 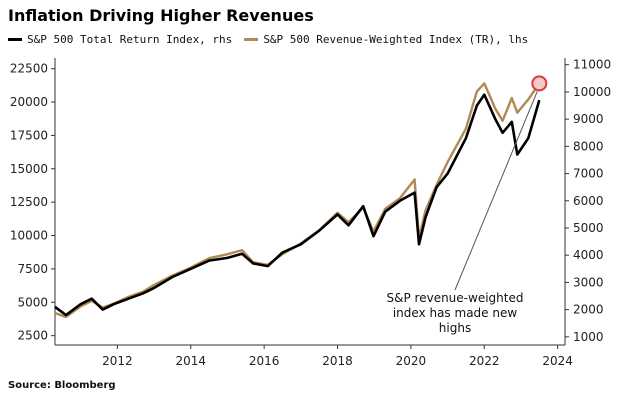 What do you see at coordinates (161, 15) in the screenshot?
I see `chart-title: Inflation Driving Higher Revenues` at bounding box center [161, 15].